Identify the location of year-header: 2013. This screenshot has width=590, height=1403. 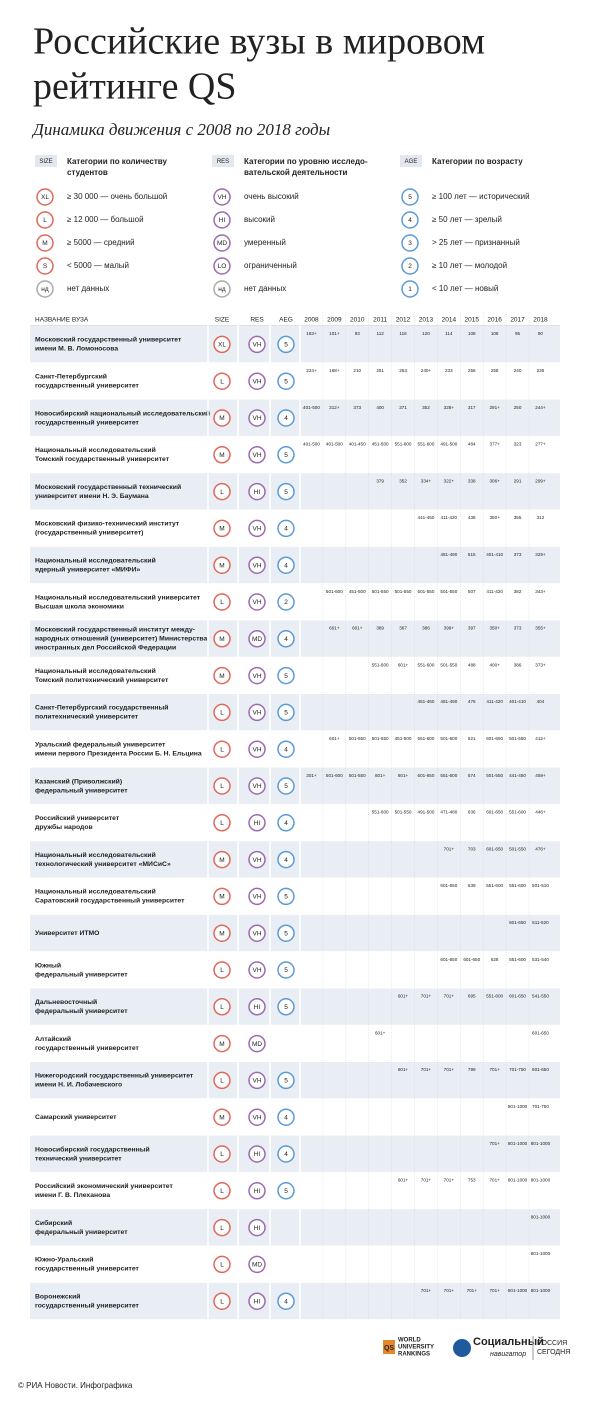
(426, 320).